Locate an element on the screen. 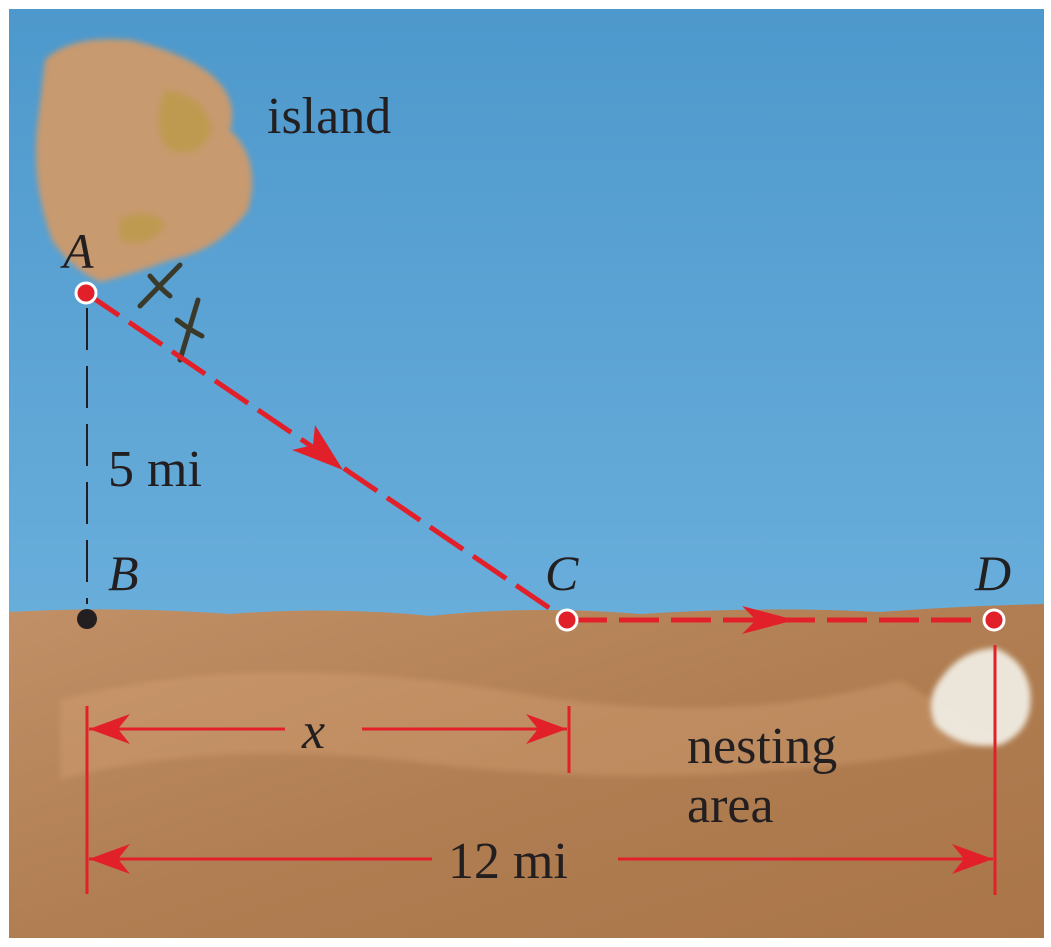  bd-dim-right-arrowhead is located at coordinates (972, 859).